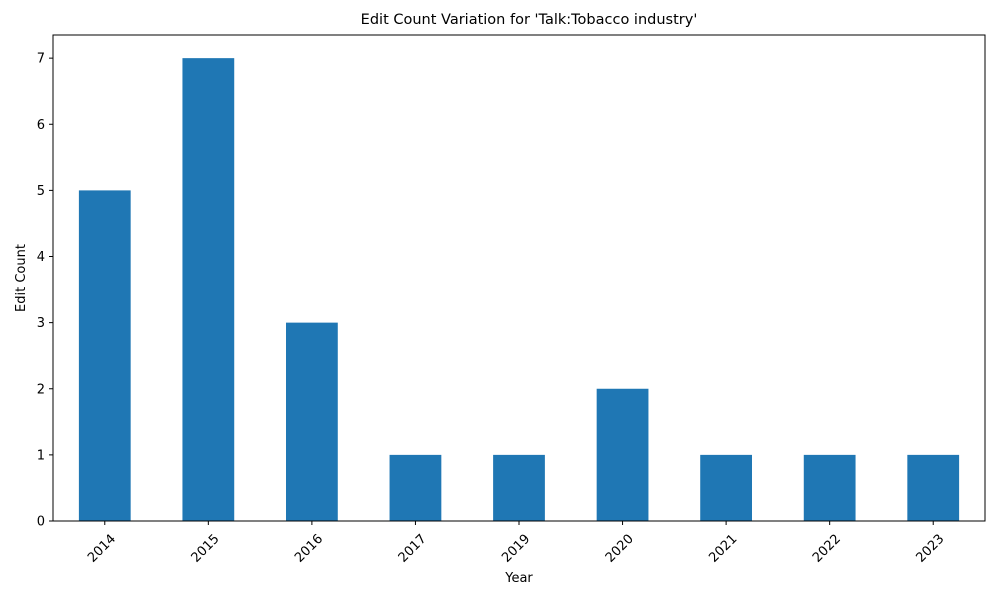  Describe the element at coordinates (930, 549) in the screenshot. I see `x-tick-label: 2023` at that location.